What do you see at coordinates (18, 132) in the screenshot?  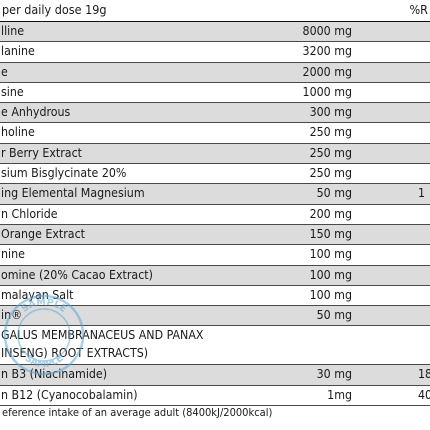 I see `ingredient-name: holine` at bounding box center [18, 132].